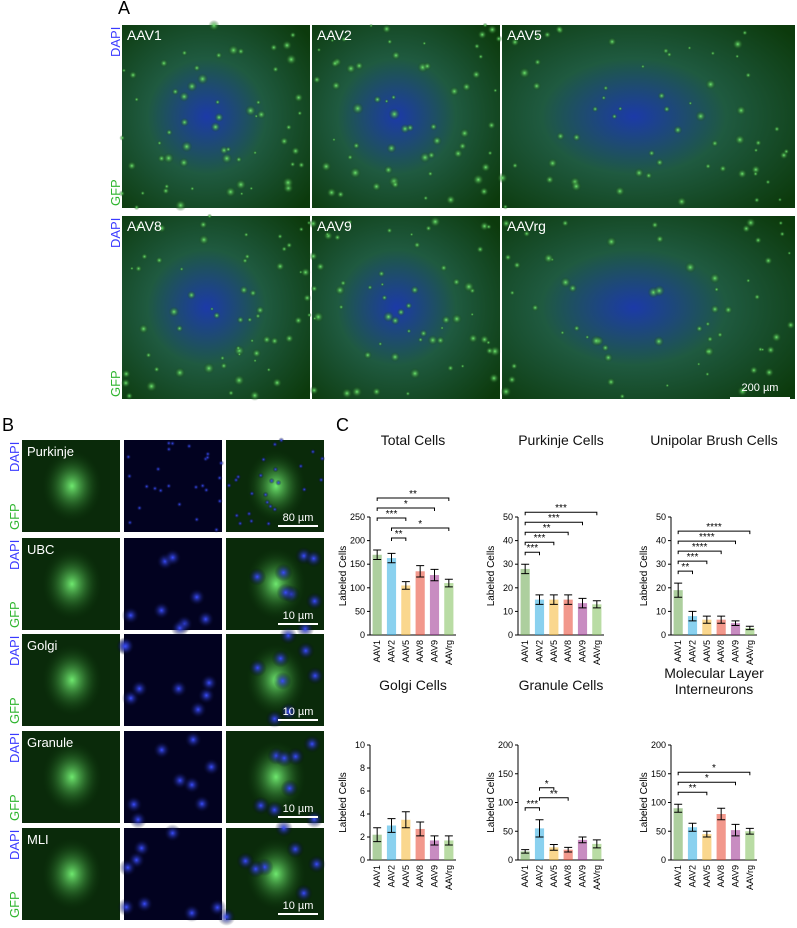  I want to click on scale-bar-label: 80 µm, so click(298, 518).